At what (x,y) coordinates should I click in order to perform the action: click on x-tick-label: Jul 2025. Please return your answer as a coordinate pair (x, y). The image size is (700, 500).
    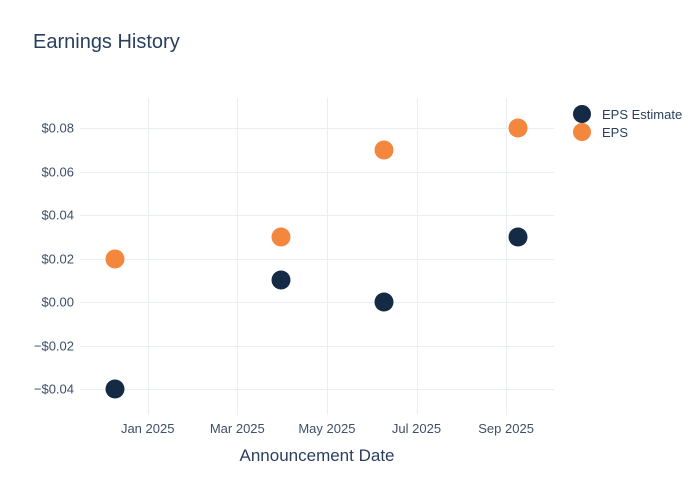
    Looking at the image, I should click on (416, 428).